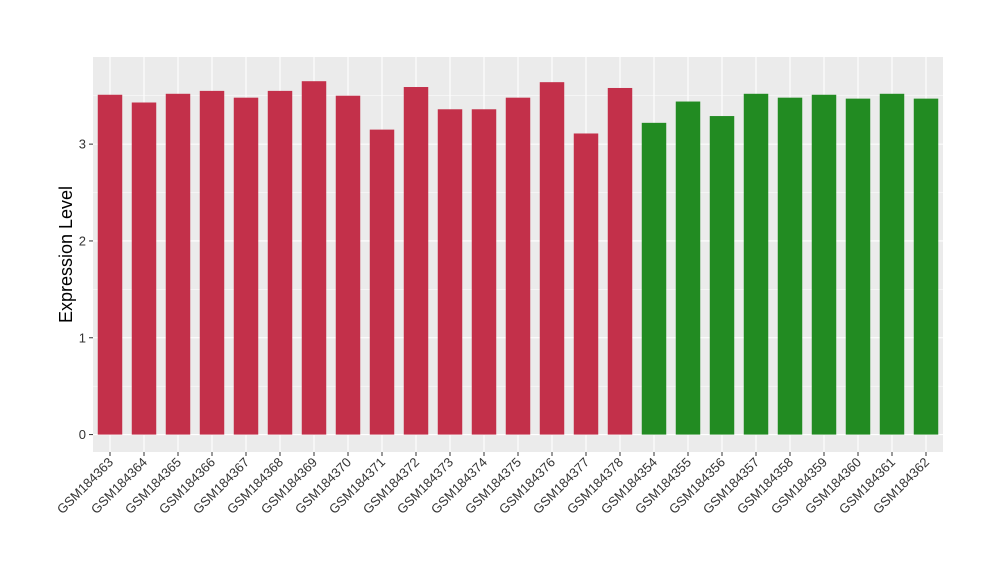 Image resolution: width=1000 pixels, height=580 pixels. I want to click on bar-gsm184365, so click(178, 264).